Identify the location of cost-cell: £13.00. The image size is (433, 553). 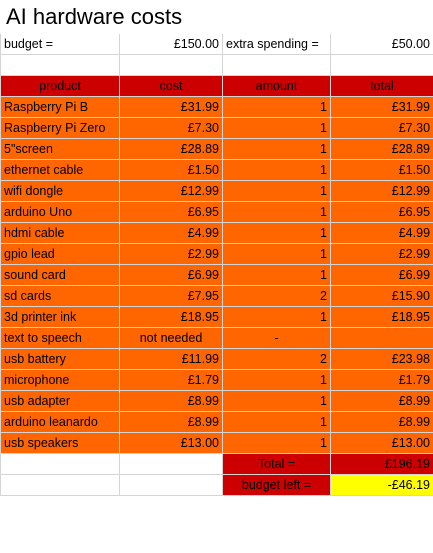
(171, 443).